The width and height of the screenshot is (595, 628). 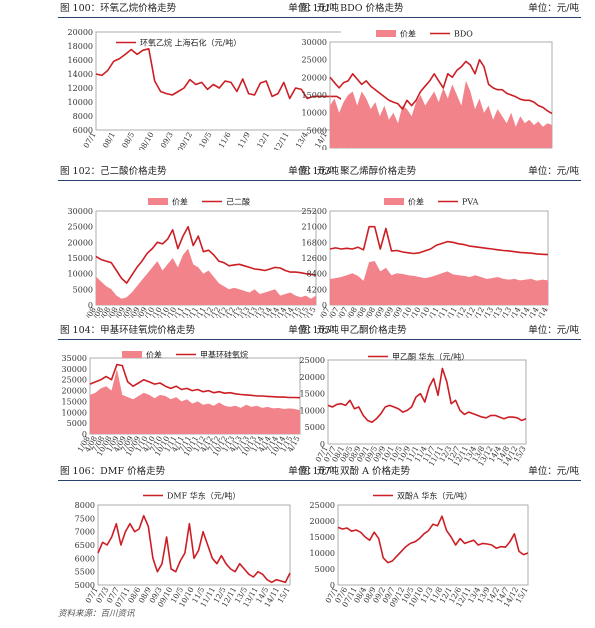 What do you see at coordinates (185, 140) in the screenshot?
I see `x-tick-label: 09/12` at bounding box center [185, 140].